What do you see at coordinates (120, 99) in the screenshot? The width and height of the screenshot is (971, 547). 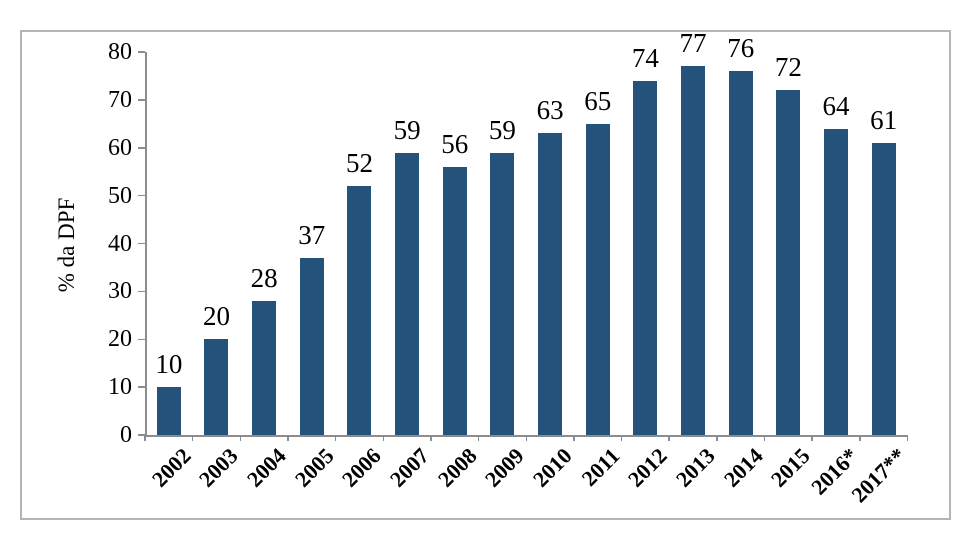 I see `y-tick-label: 70` at bounding box center [120, 99].